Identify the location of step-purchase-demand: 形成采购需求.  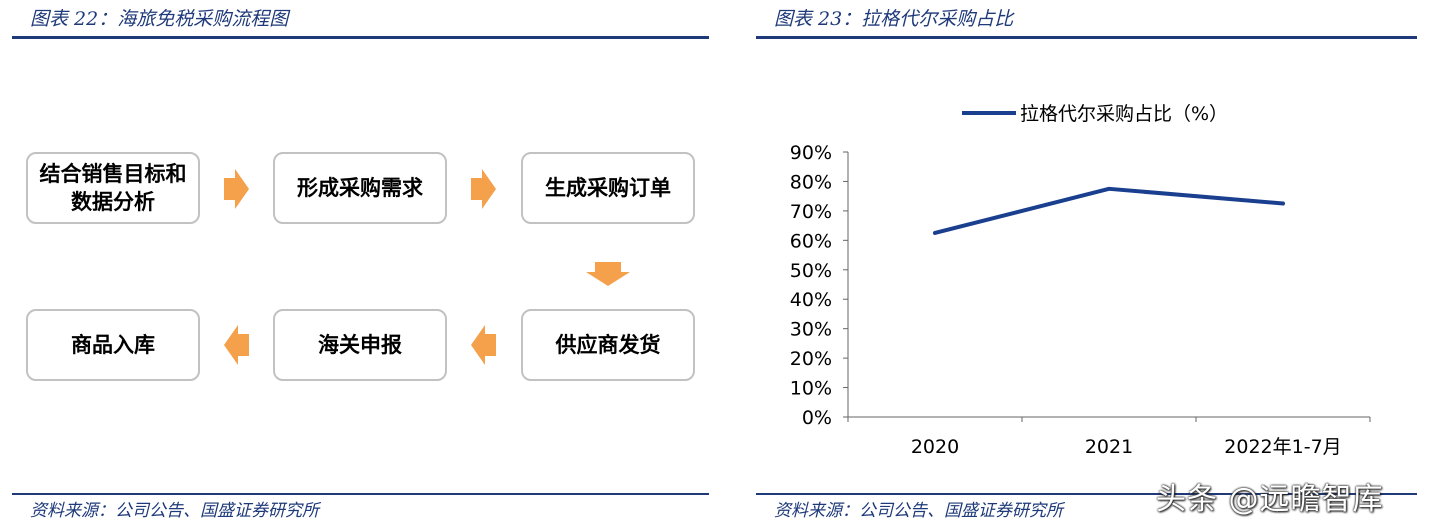
(360, 188).